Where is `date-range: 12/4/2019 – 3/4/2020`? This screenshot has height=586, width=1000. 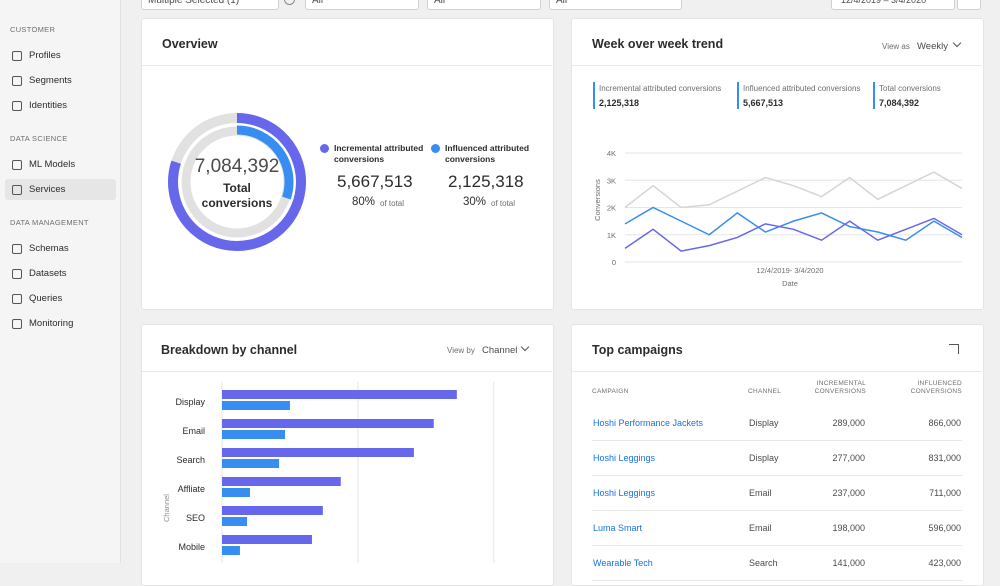 date-range: 12/4/2019 – 3/4/2020 is located at coordinates (884, 2).